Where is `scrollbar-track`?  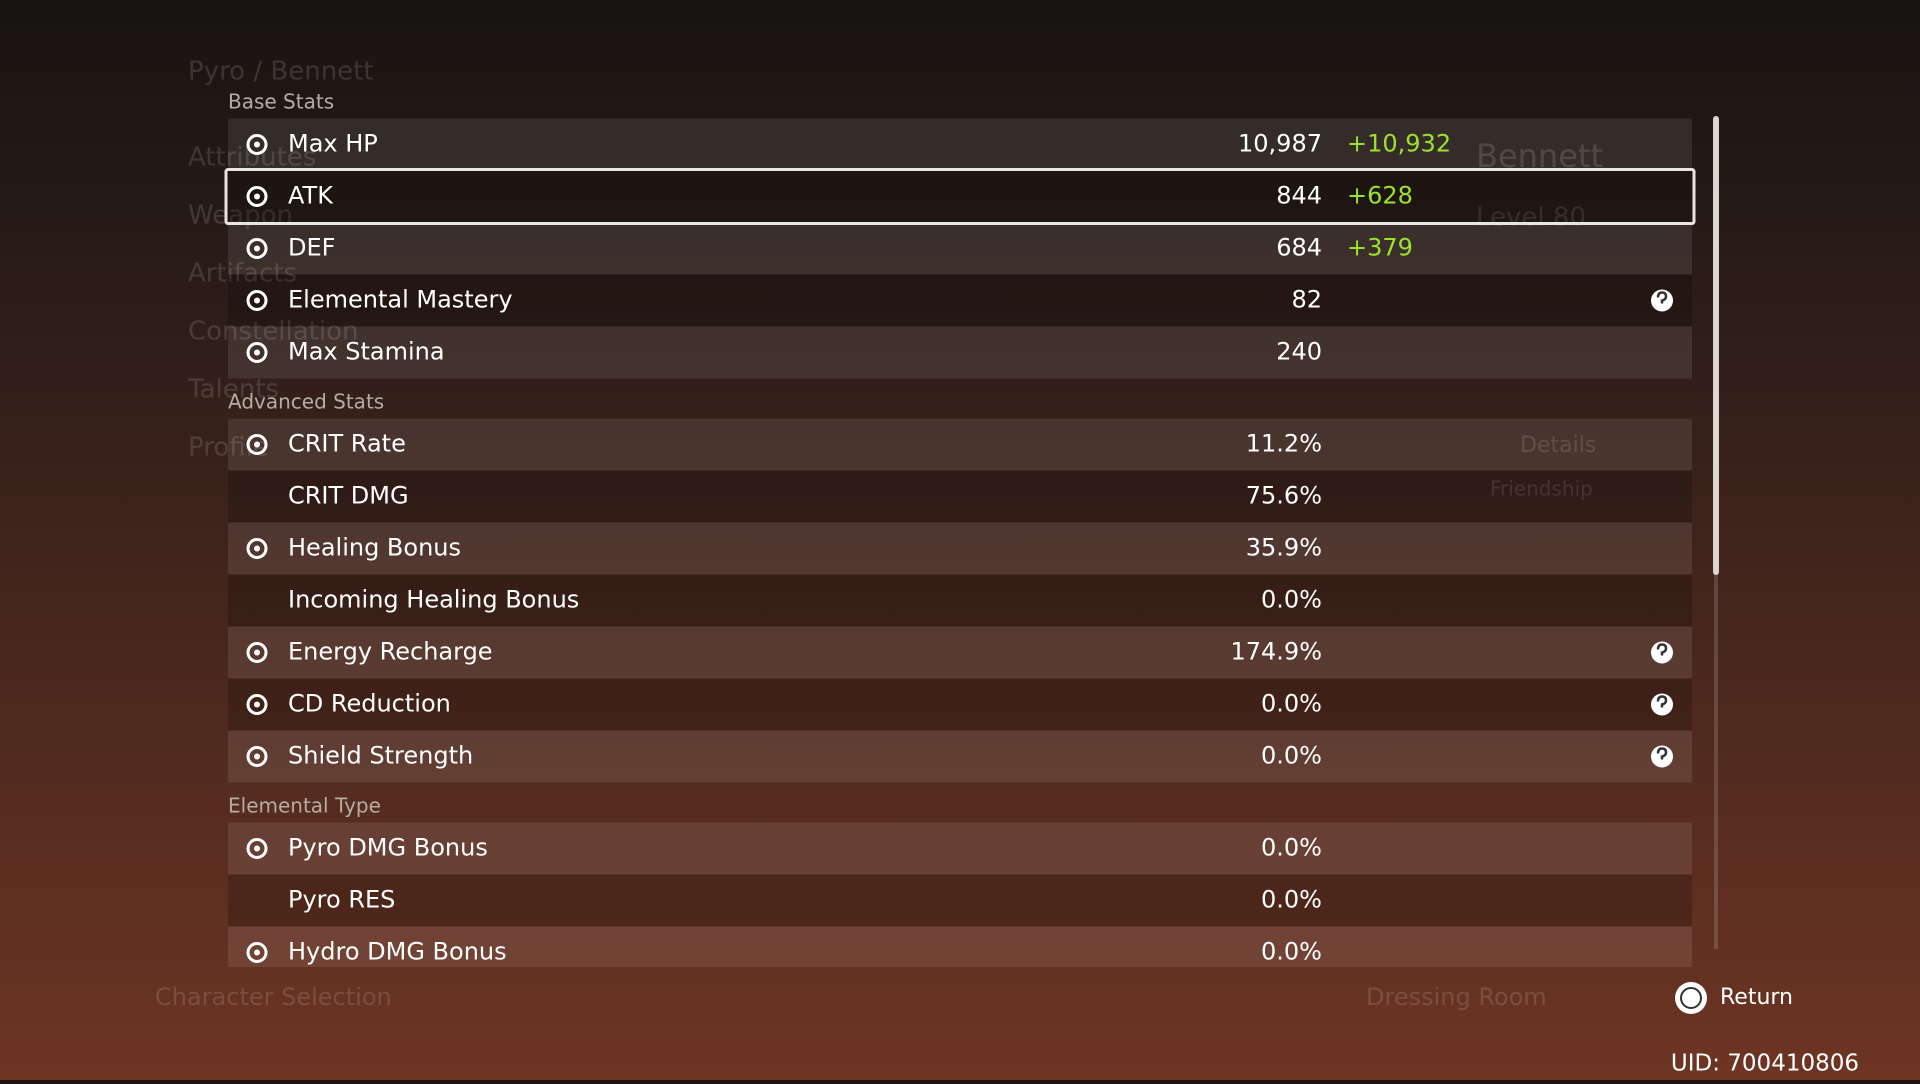
scrollbar-track is located at coordinates (1716, 532).